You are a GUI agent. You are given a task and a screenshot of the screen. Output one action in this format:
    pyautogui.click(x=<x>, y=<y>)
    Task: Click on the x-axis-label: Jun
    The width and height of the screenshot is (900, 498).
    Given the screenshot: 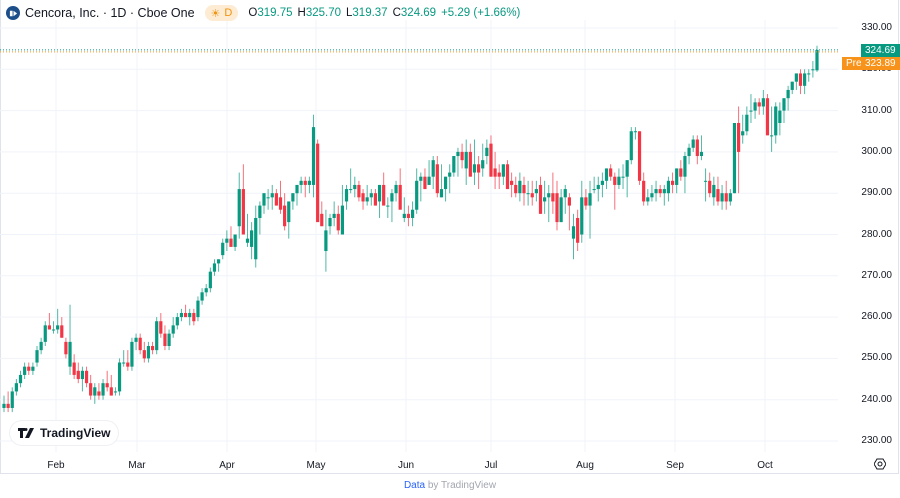 What is the action you would take?
    pyautogui.click(x=406, y=465)
    